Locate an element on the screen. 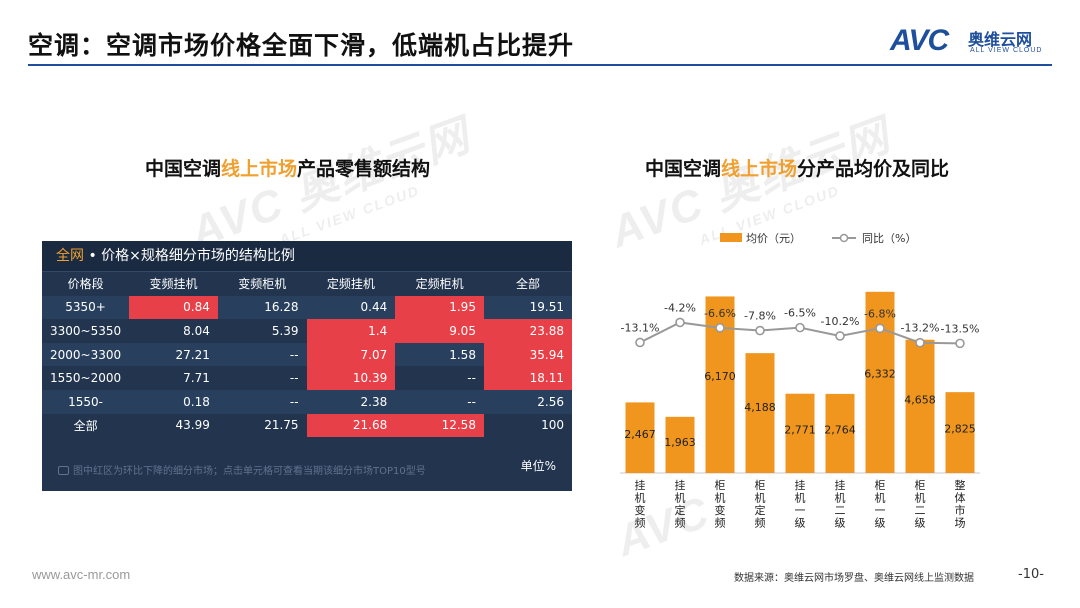 The height and width of the screenshot is (608, 1080). logo-cn-text: 奥维云网 is located at coordinates (1000, 39).